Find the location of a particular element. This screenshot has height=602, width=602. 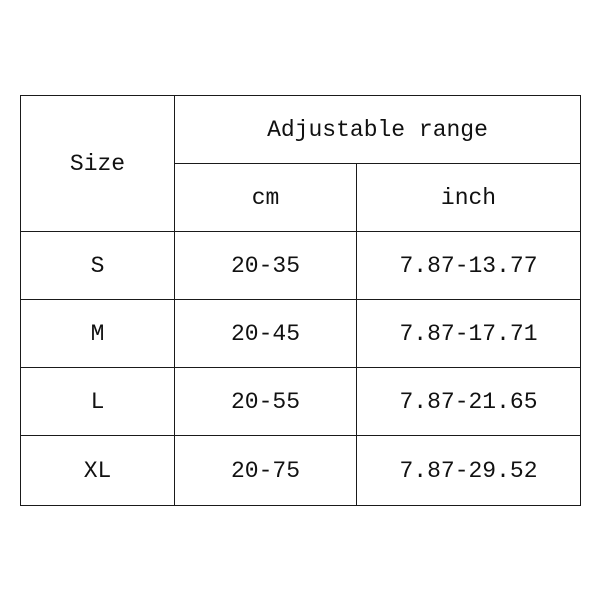

cm-cell: 20-45 is located at coordinates (265, 333).